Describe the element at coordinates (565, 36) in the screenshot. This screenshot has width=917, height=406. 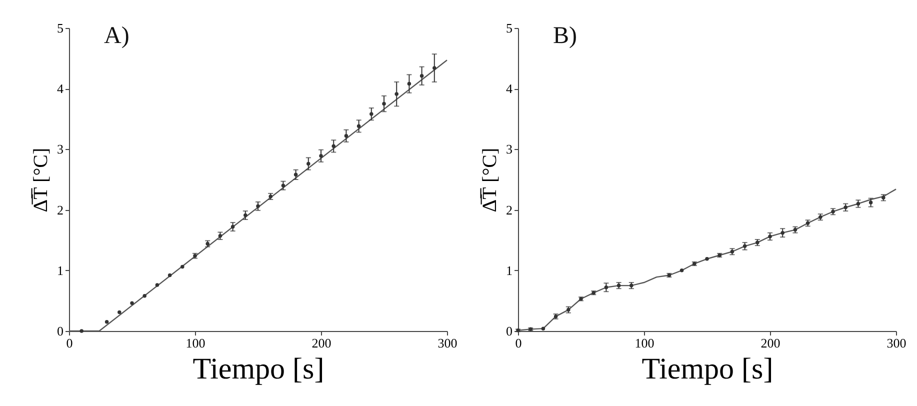
I see `chart-title: B)` at that location.